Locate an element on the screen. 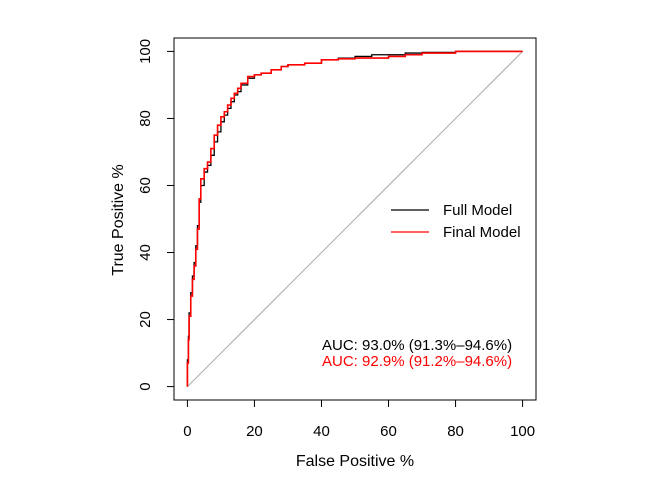 The image size is (672, 480). y-tick-label: 60 is located at coordinates (145, 185).